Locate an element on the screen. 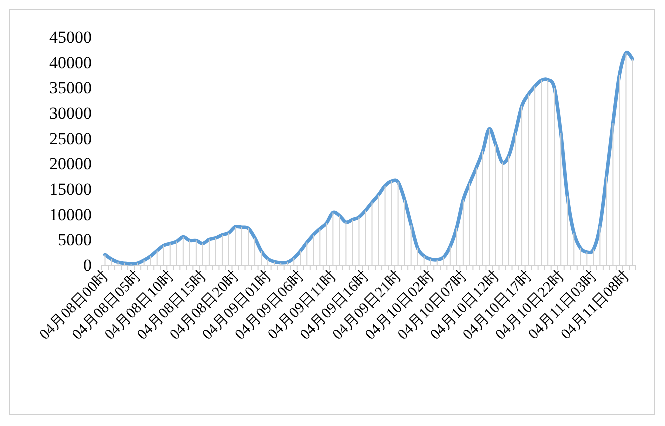 The height and width of the screenshot is (426, 665). y-tick-label: 0 is located at coordinates (88, 265).